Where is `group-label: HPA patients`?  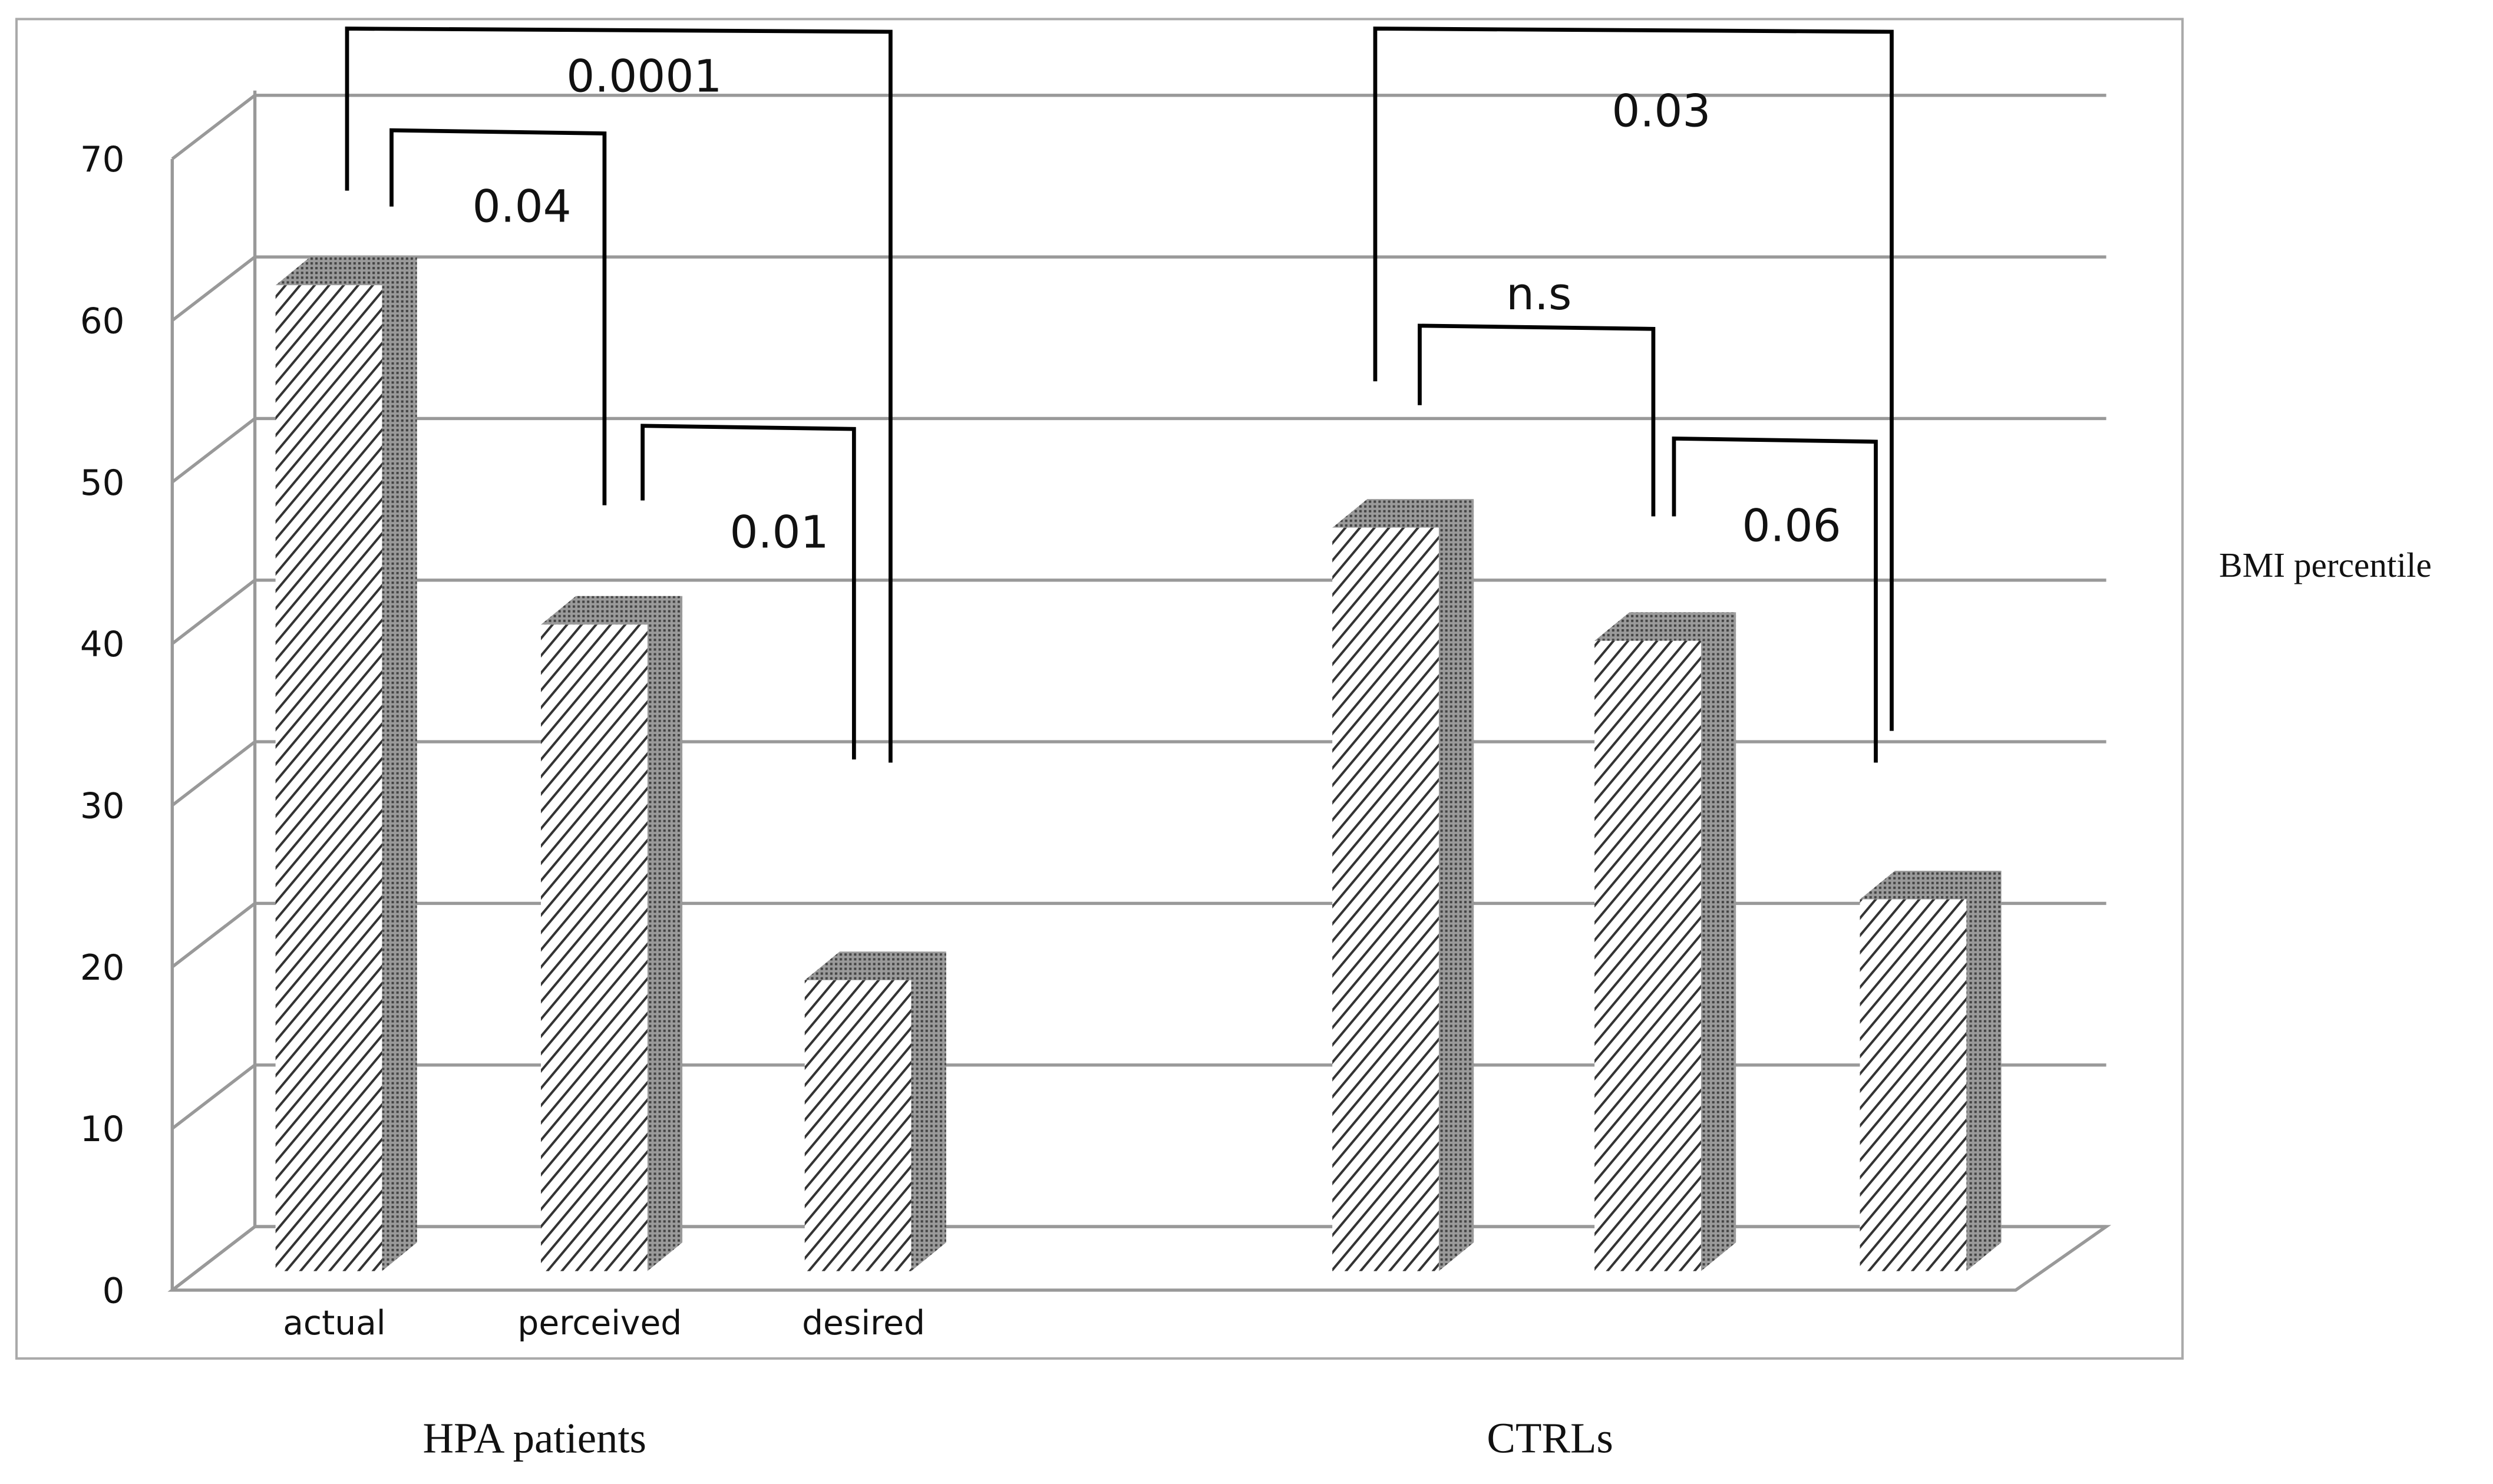 group-label: HPA patients is located at coordinates (534, 1438).